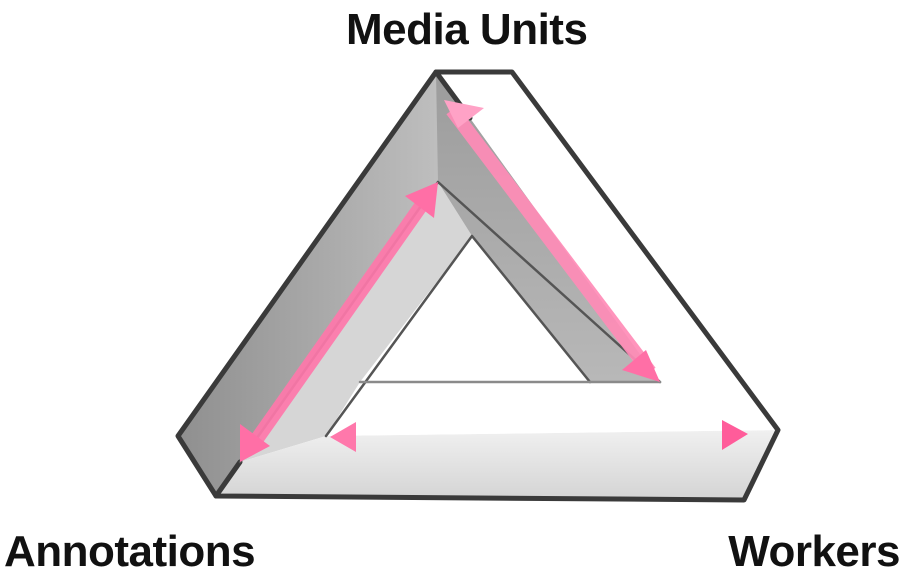 The height and width of the screenshot is (588, 906). What do you see at coordinates (130, 551) in the screenshot?
I see `annotations-label: Annotations` at bounding box center [130, 551].